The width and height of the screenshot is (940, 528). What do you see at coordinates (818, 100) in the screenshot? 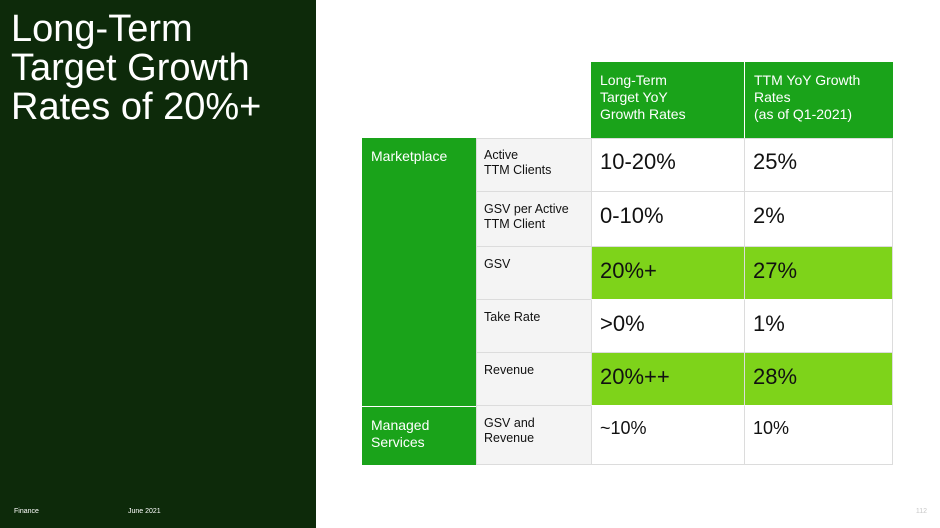
I see `header-ttm: TTM YoY Growth Rates (as of Q1-2021)` at bounding box center [818, 100].